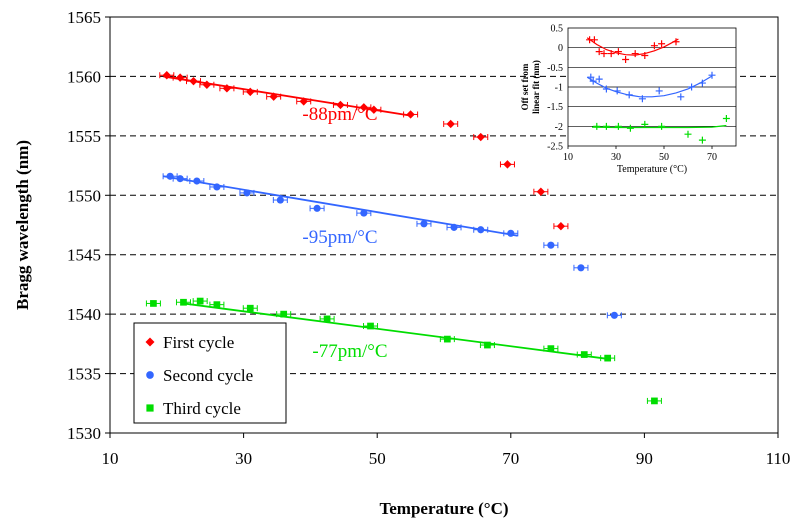 The width and height of the screenshot is (802, 521). I want to click on x-tick-label: 10, so click(110, 458).